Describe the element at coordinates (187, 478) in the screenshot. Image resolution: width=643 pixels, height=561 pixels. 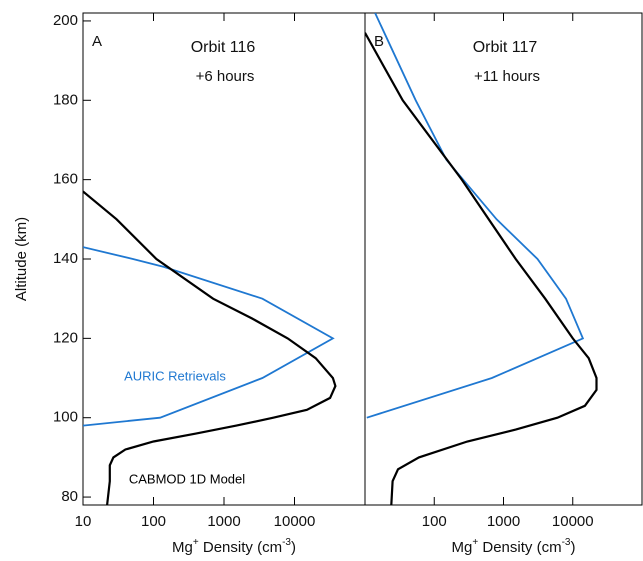
I see `series-label: CABMOD 1D Model` at that location.